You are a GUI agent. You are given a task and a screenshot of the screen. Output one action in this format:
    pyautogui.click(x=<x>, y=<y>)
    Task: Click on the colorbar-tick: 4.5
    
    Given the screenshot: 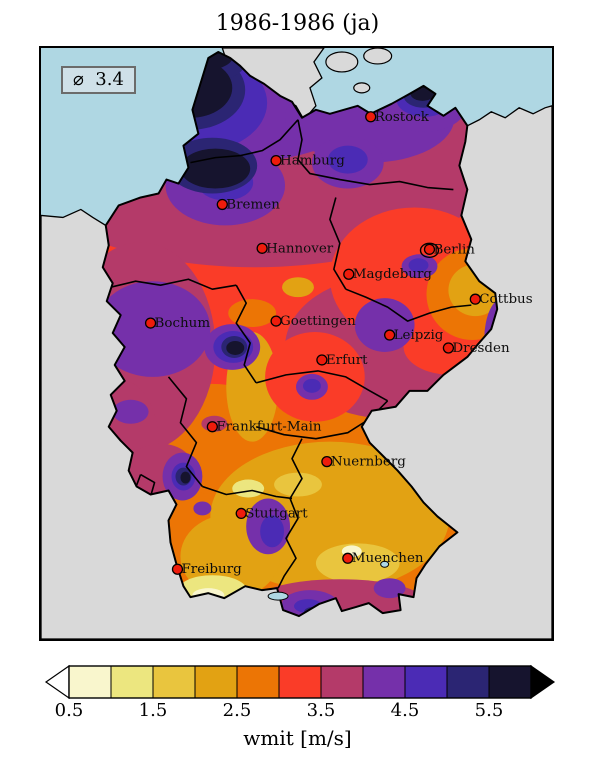 What is the action you would take?
    pyautogui.click(x=405, y=710)
    